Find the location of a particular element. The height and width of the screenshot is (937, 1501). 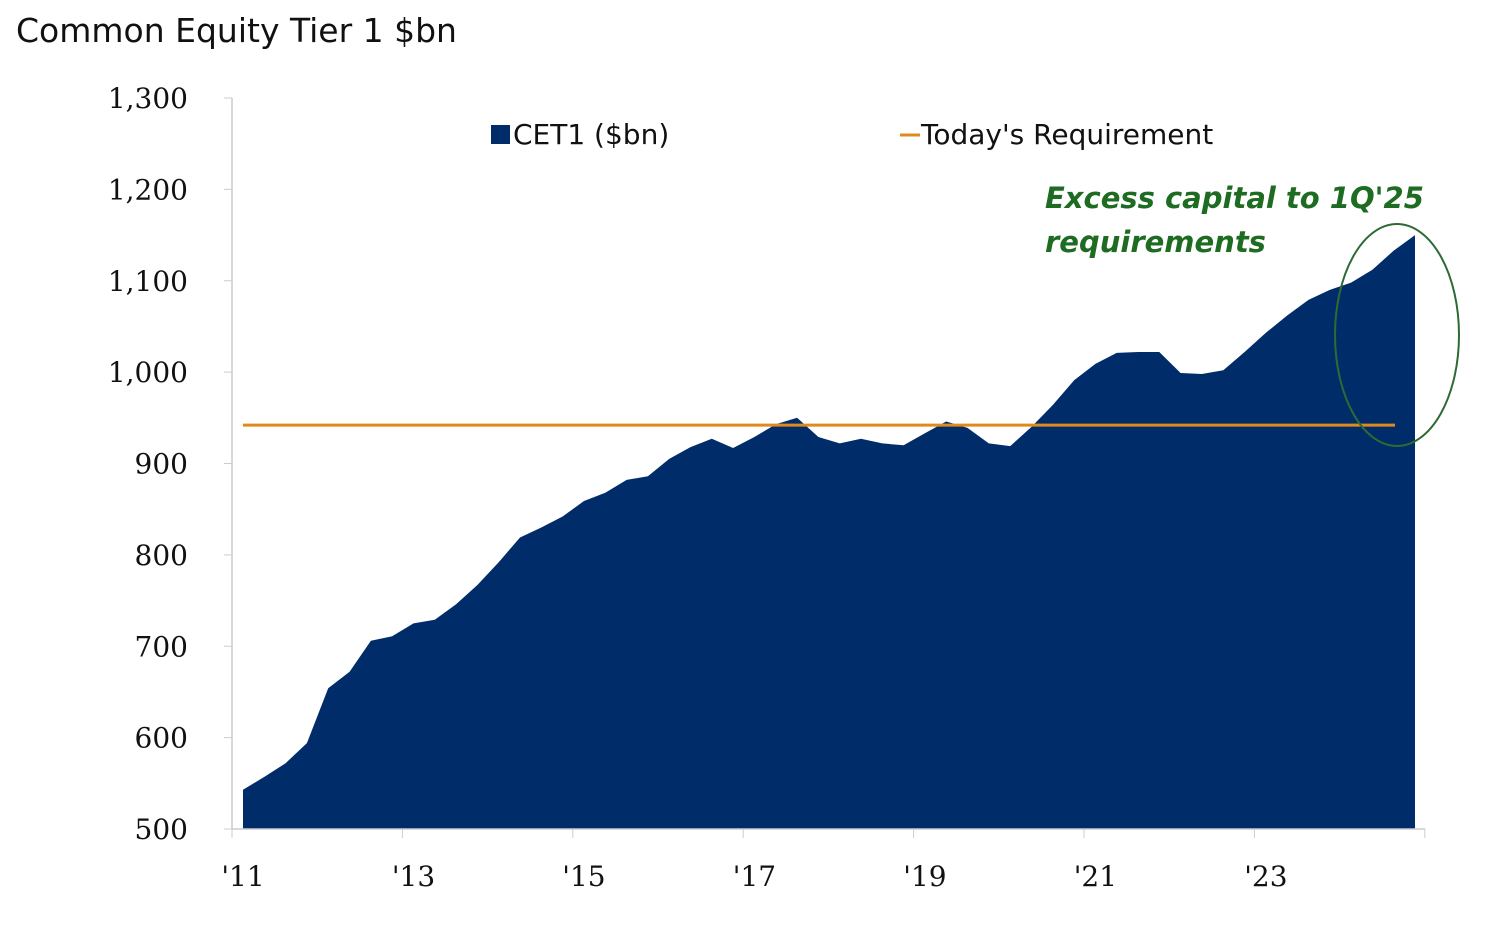

x-tick-label: '13 is located at coordinates (413, 876).